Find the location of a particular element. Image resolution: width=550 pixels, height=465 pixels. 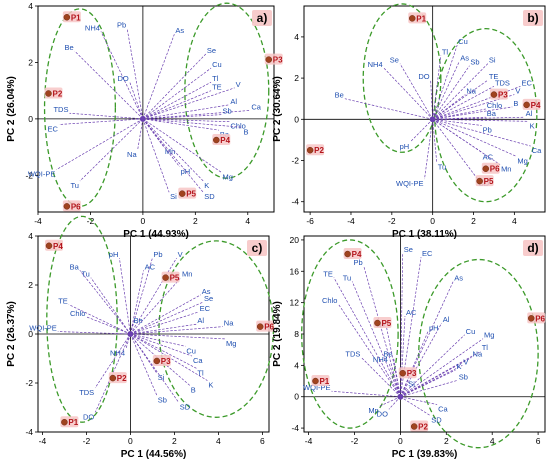

y-axis-title: PC 2 (26.37%) is located at coordinates (11, 334).